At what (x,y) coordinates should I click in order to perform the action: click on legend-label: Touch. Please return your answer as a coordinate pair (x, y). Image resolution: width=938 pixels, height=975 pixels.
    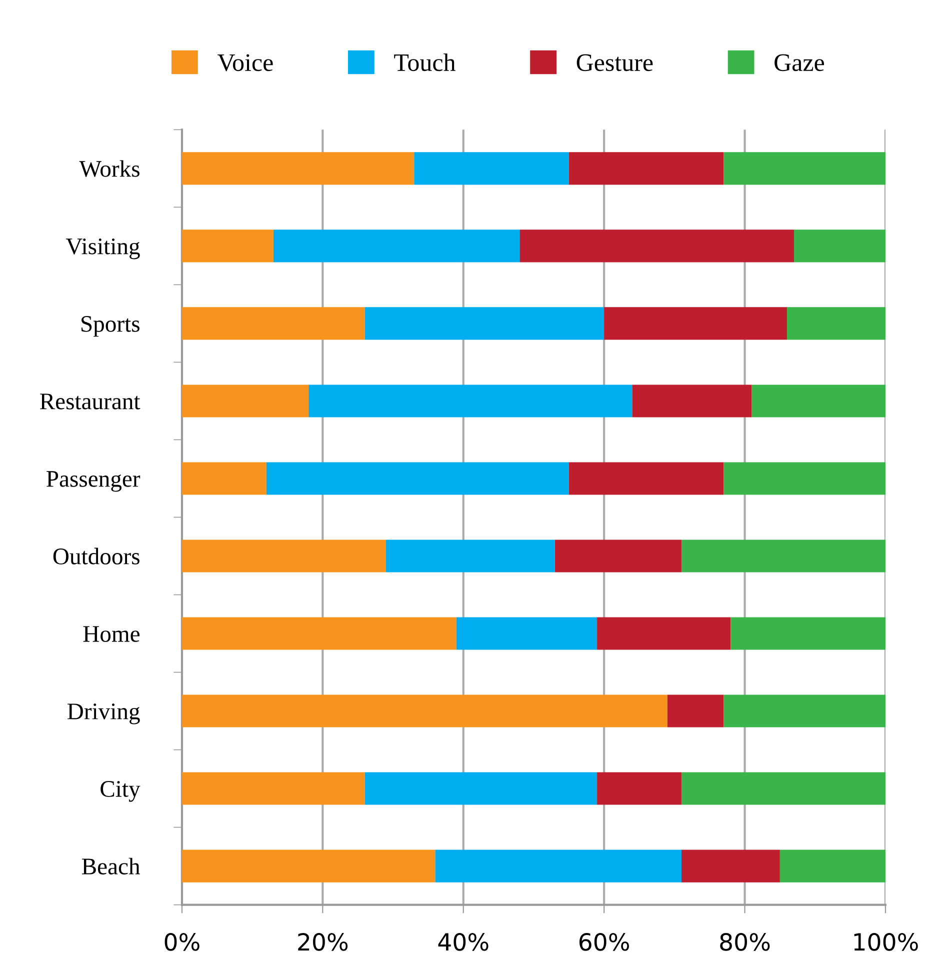
    Looking at the image, I should click on (425, 63).